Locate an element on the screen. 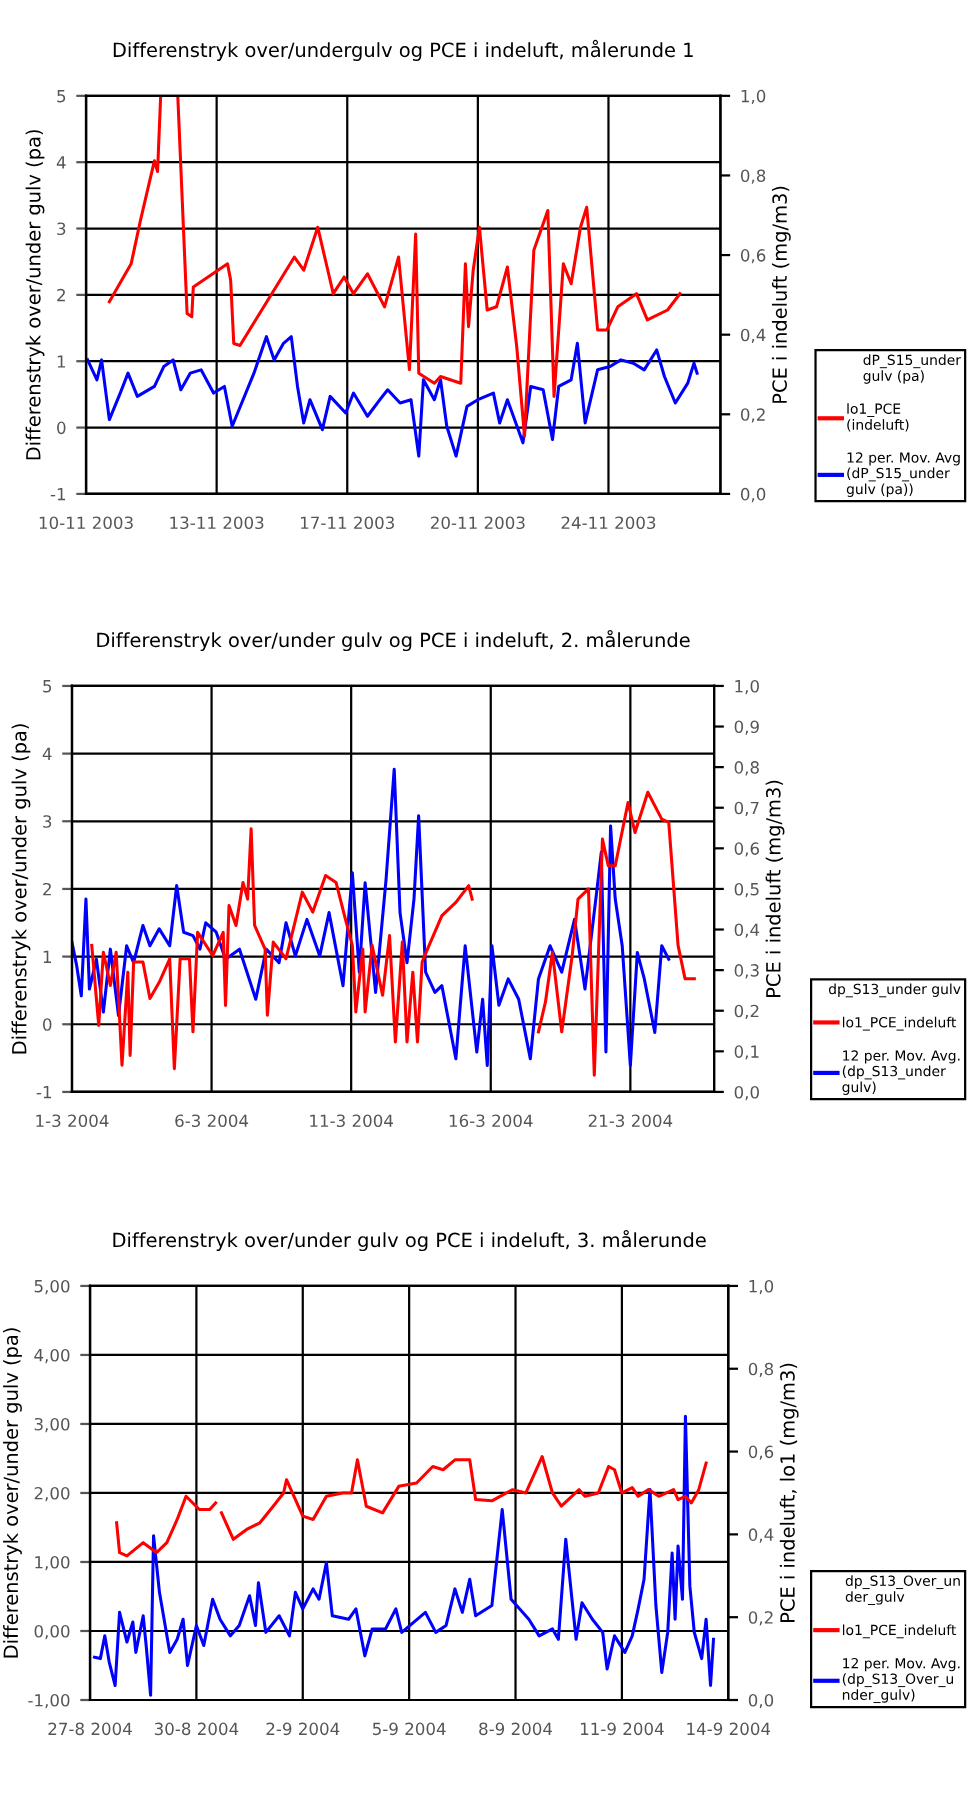 This screenshot has height=1798, width=970. y-tick-label: 4,00 is located at coordinates (52, 1356).